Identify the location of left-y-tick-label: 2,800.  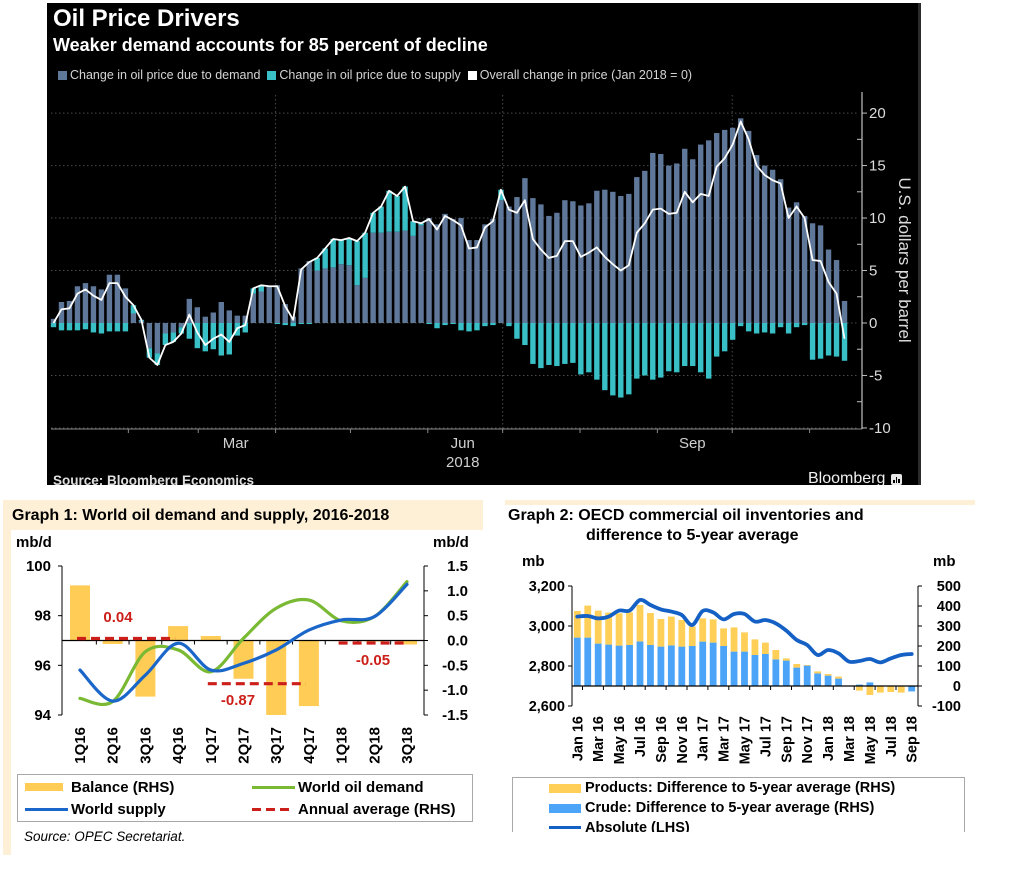
(547, 667).